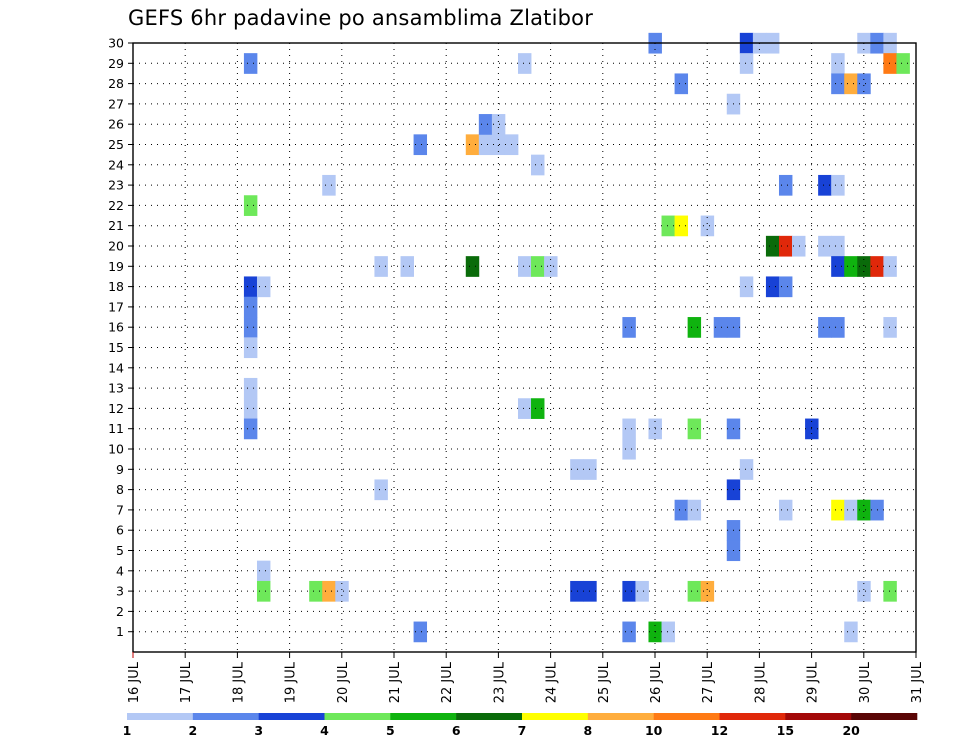 Image resolution: width=960 pixels, height=742 pixels. I want to click on legend-label: 2, so click(192, 730).